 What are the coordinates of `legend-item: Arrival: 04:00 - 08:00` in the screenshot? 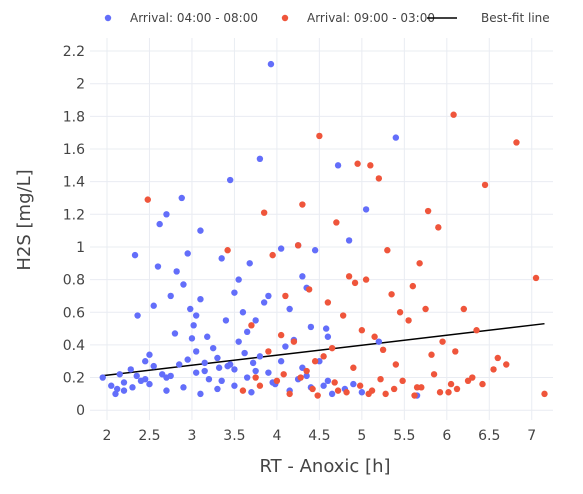 It's located at (181, 18).